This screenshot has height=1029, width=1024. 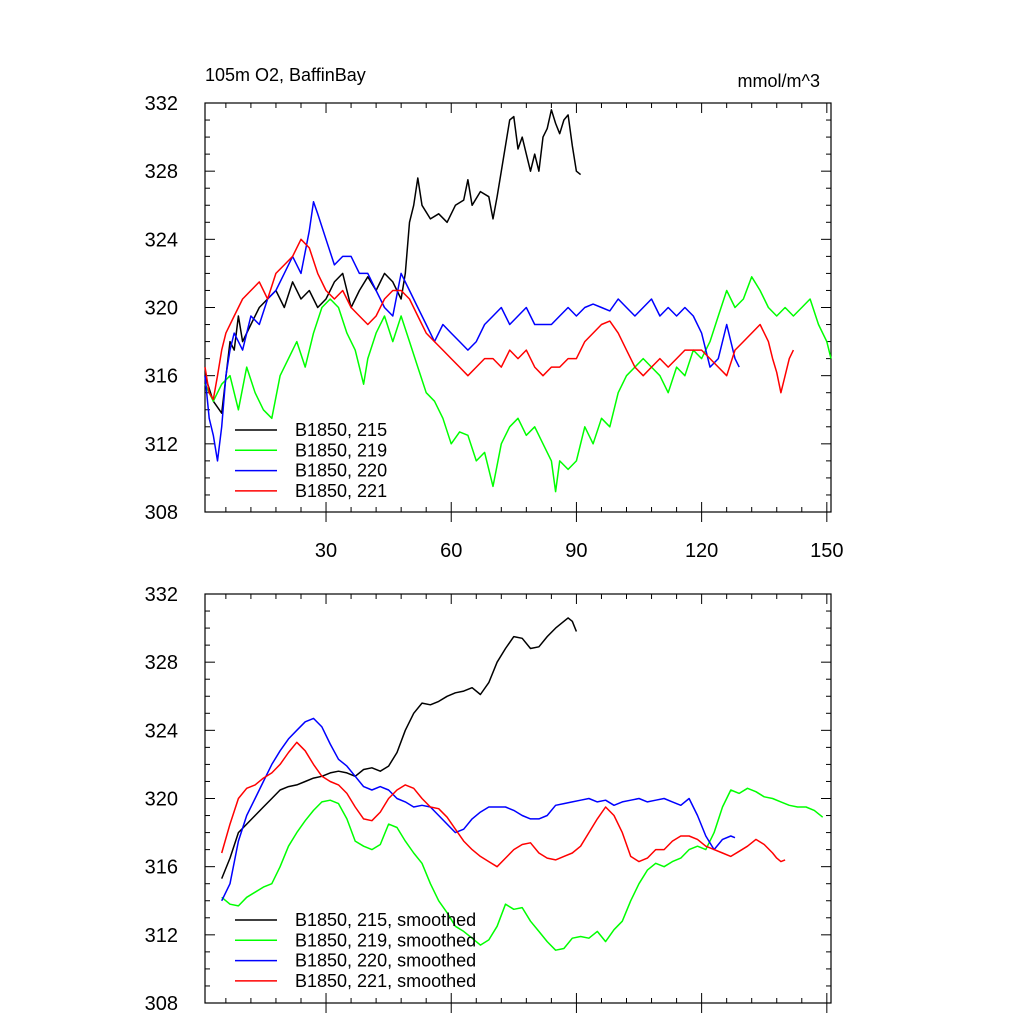 What do you see at coordinates (341, 450) in the screenshot?
I see `legend-label: B1850, 219` at bounding box center [341, 450].